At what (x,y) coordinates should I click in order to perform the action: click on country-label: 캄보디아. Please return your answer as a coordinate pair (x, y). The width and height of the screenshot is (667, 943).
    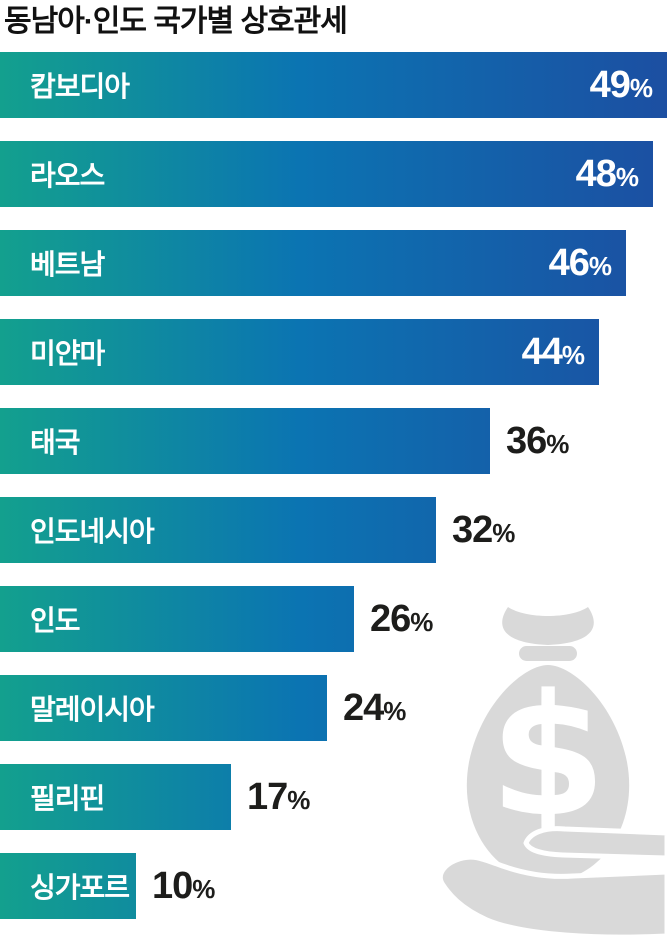
    Looking at the image, I should click on (80, 86).